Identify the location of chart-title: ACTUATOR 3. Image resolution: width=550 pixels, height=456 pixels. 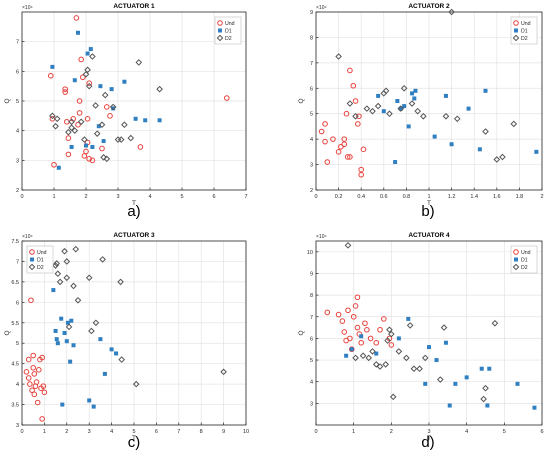
(134, 235).